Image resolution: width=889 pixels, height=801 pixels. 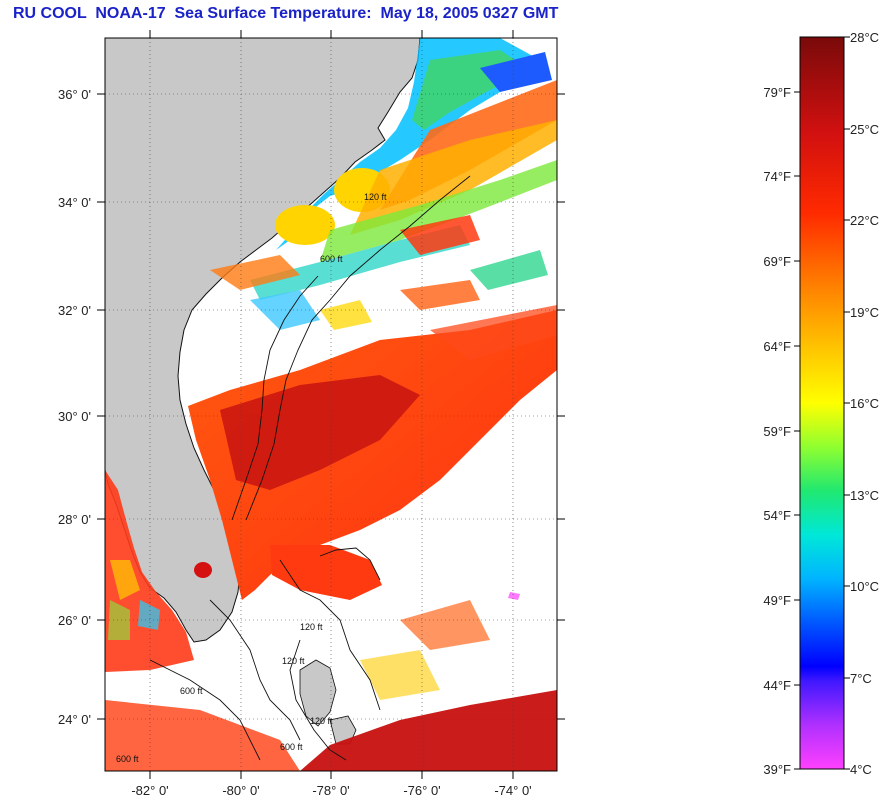 What do you see at coordinates (318, 693) in the screenshot?
I see `island-bahamas` at bounding box center [318, 693].